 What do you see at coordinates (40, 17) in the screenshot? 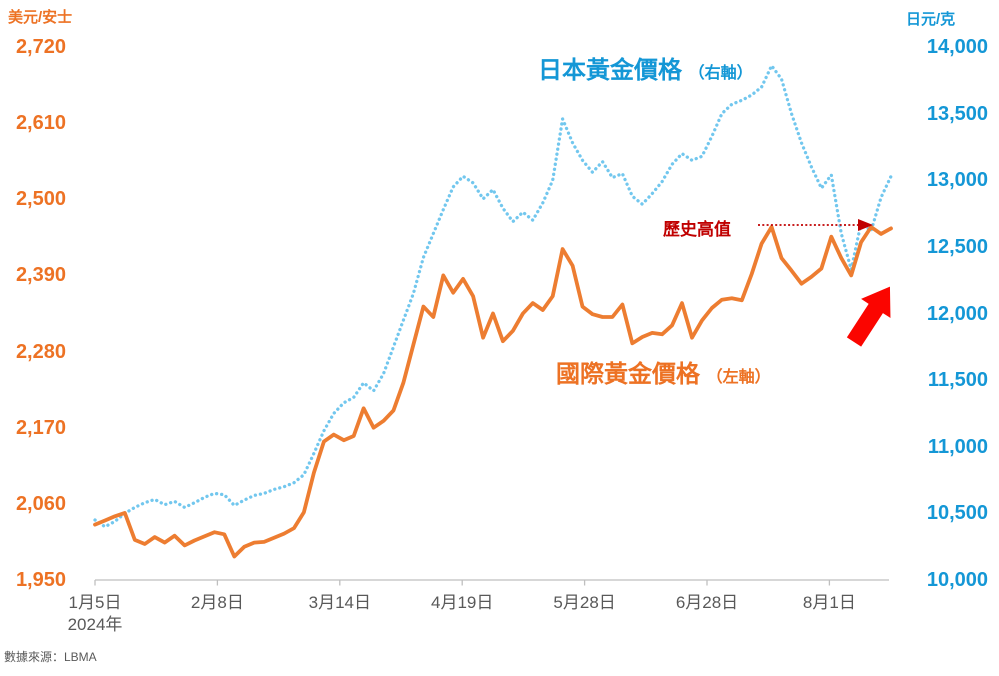
I see `left-axis-unit: 美元/安士` at bounding box center [40, 17].